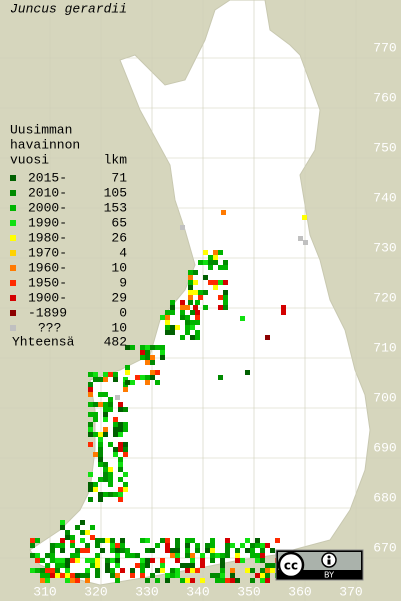  I want to click on legend-count: 29, so click(119, 297).